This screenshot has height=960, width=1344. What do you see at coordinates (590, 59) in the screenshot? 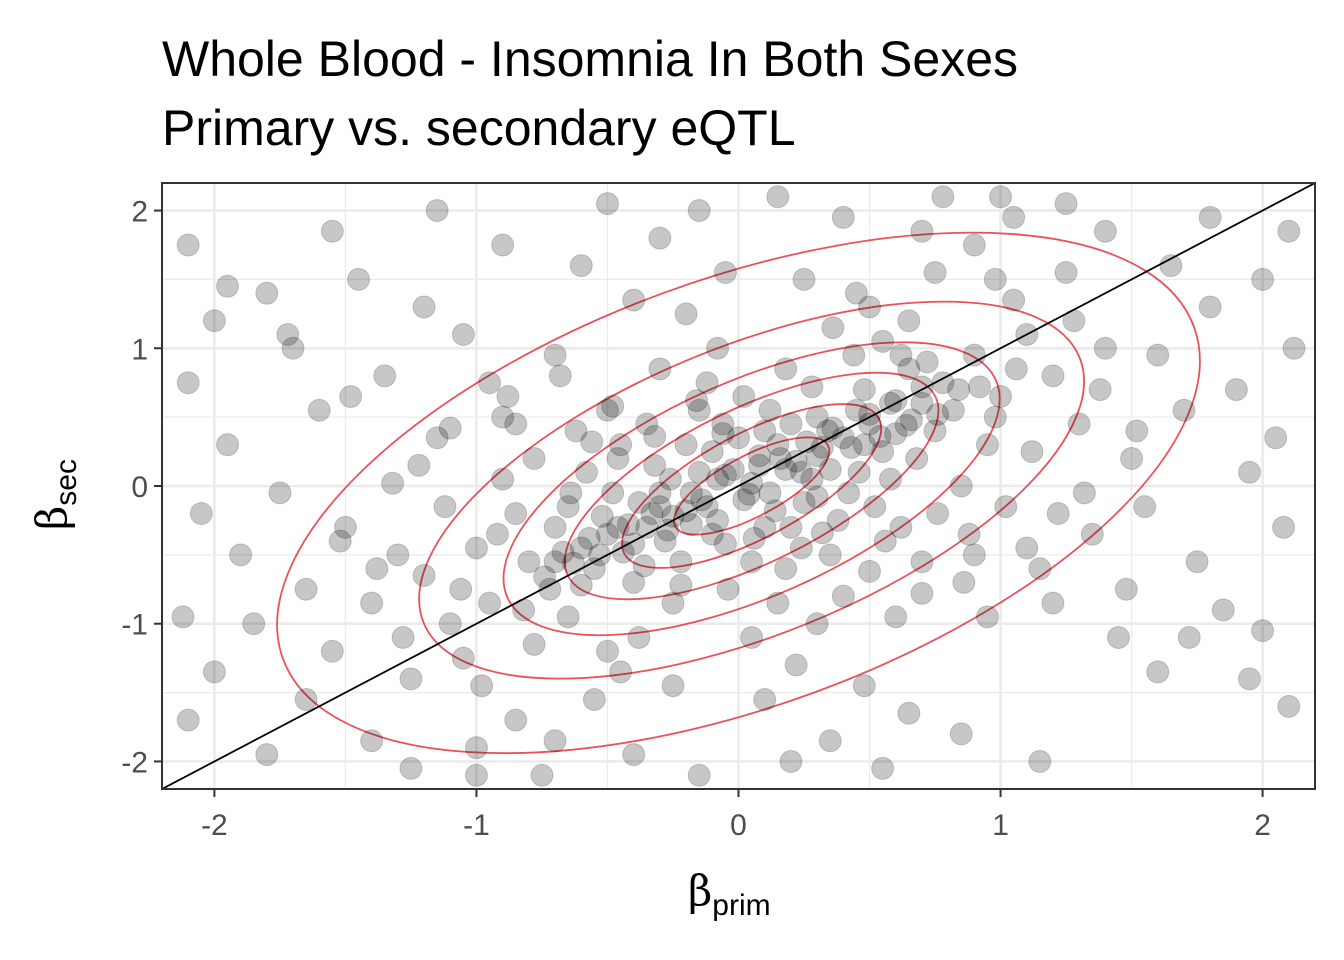
I see `chart-title: Whole Blood - Insomnia In Both Sexes` at bounding box center [590, 59].